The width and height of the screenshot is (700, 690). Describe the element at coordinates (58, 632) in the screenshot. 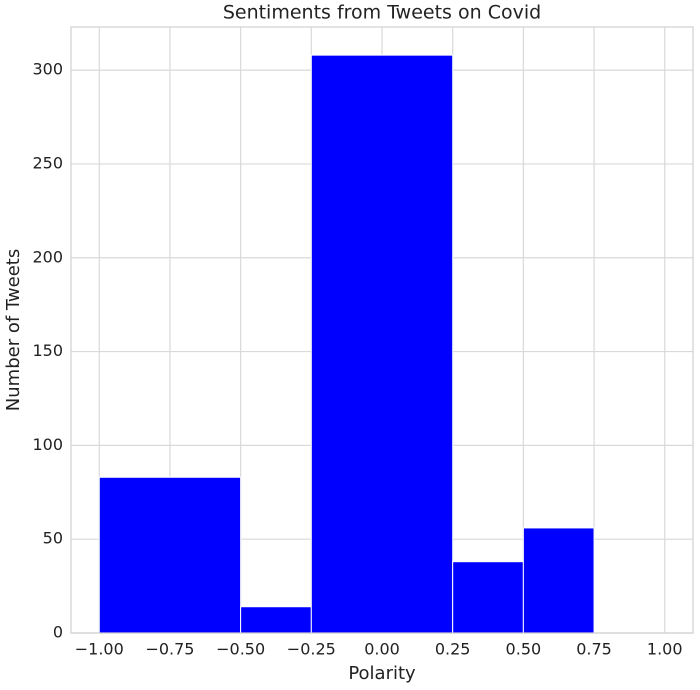

I see `y-tick-label: 0` at that location.